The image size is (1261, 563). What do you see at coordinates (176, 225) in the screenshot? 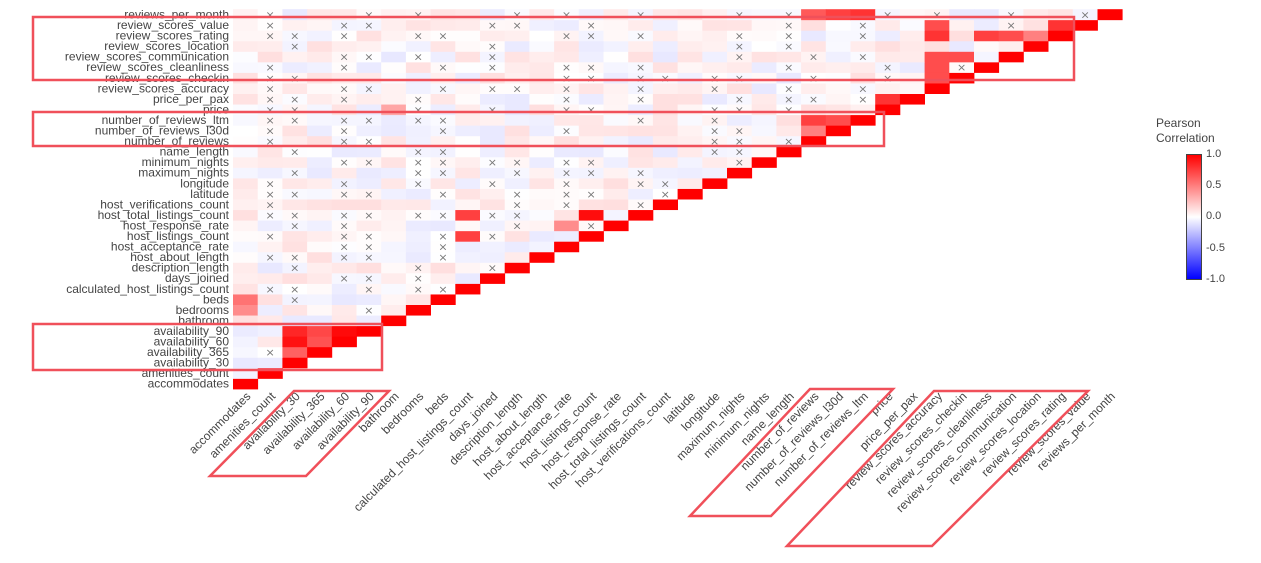
I see `y-tick-label: host_response_rate` at bounding box center [176, 225].